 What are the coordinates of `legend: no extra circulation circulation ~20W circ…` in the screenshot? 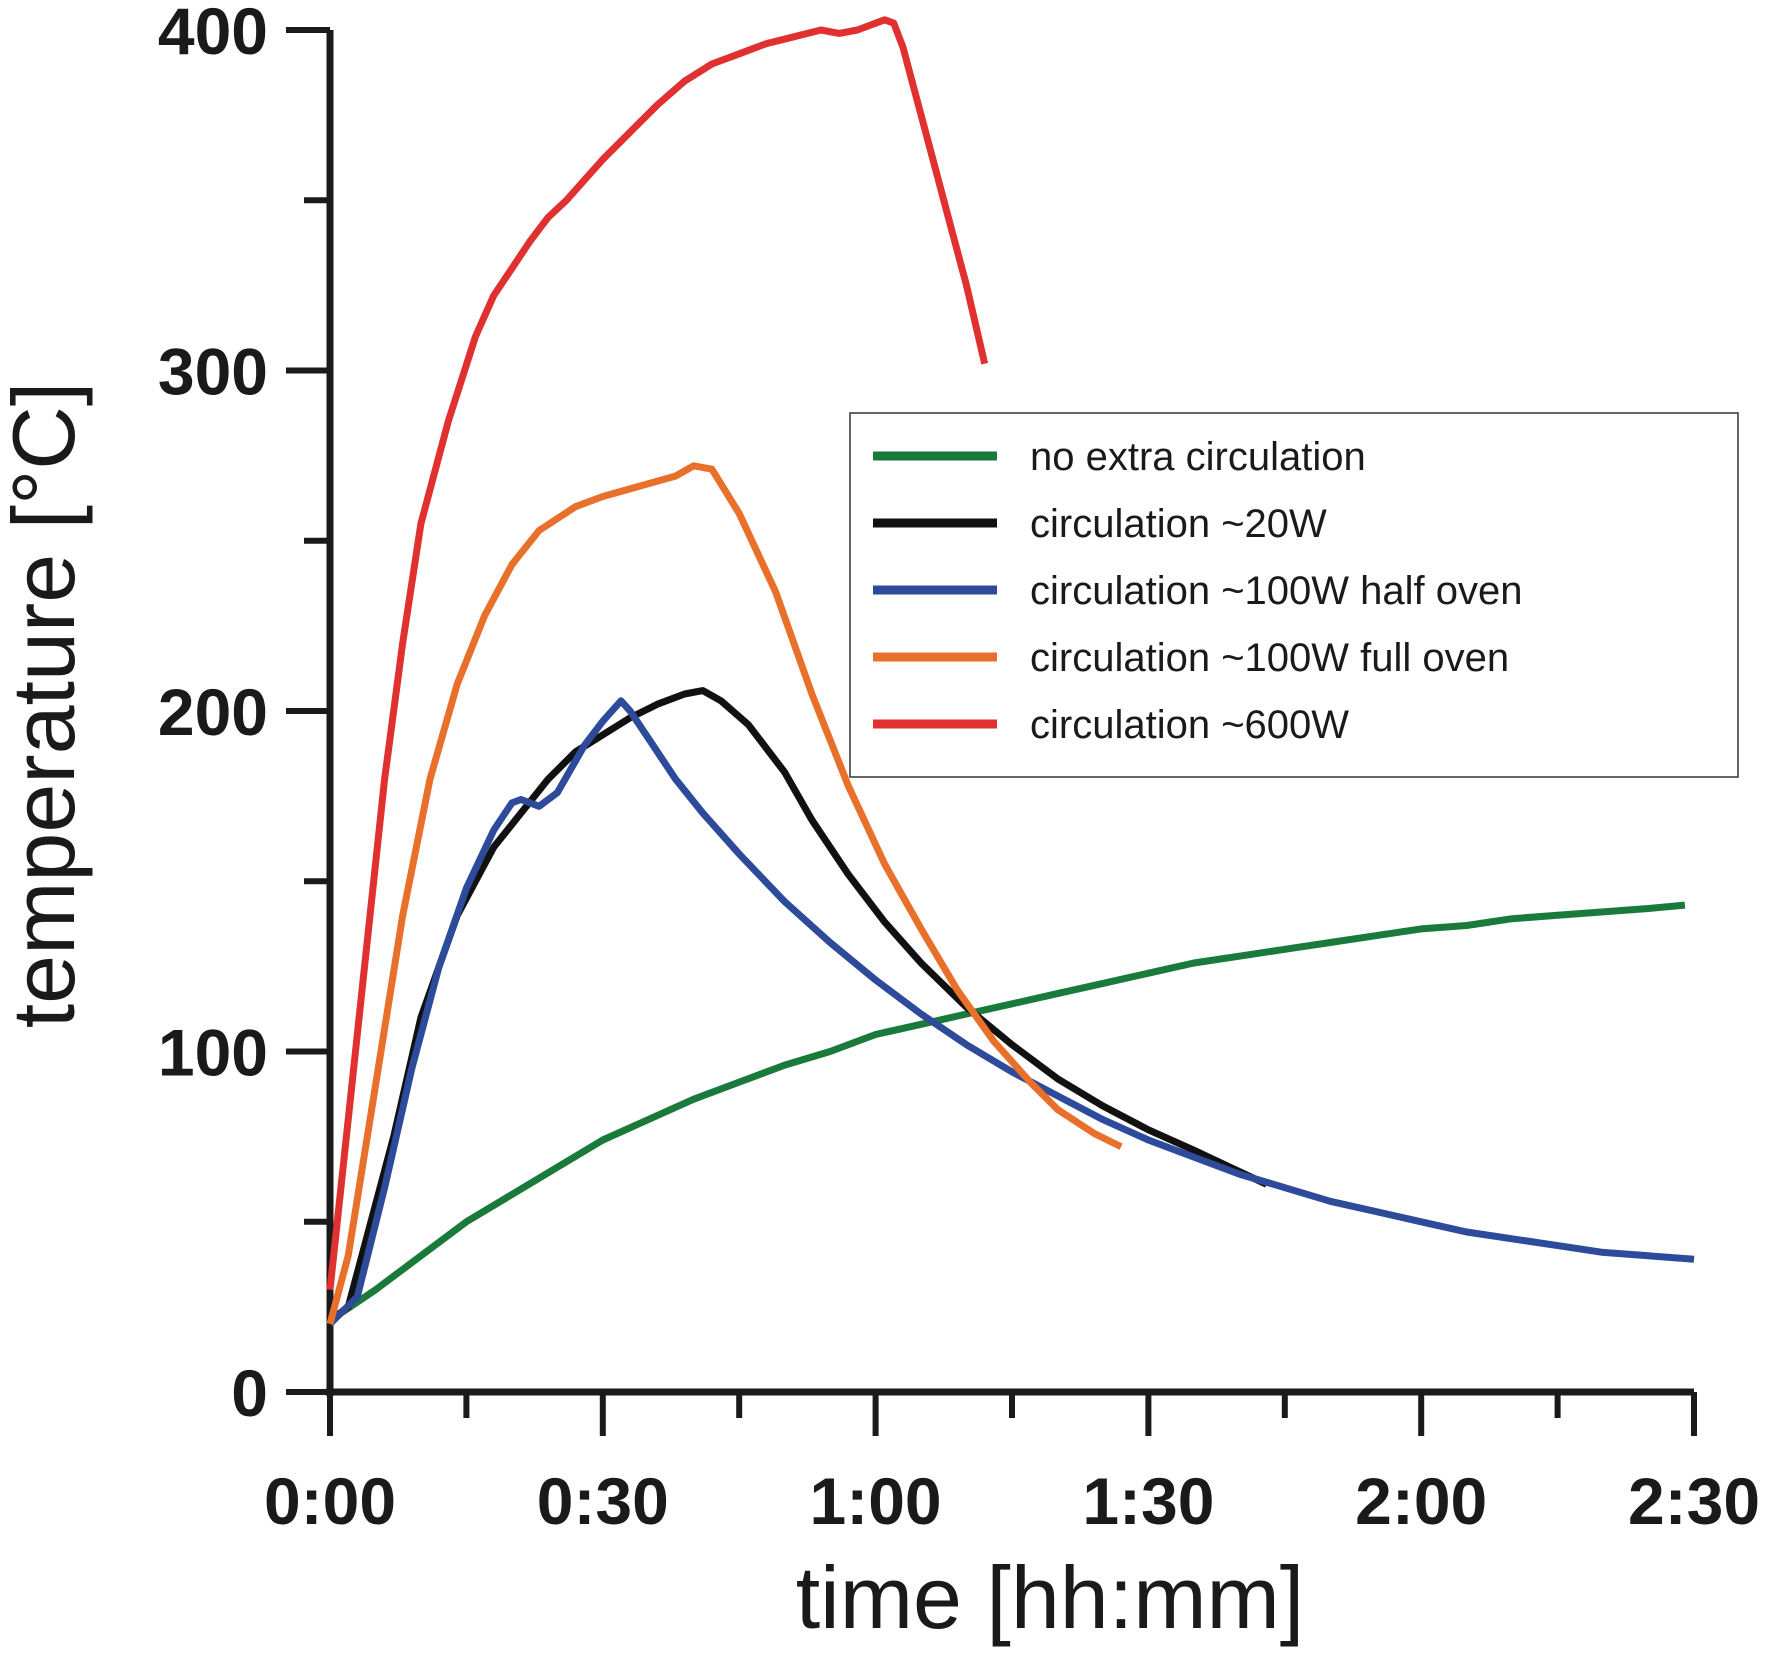 It's located at (1294, 595).